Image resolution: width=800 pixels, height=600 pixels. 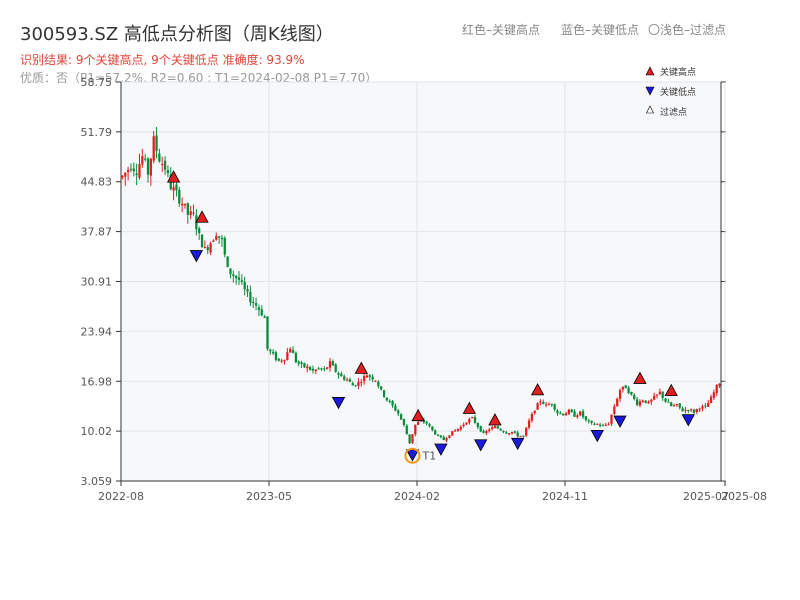 What do you see at coordinates (600, 30) in the screenshot?
I see `legend-key-low-text: 蓝色–关键低点` at bounding box center [600, 30].